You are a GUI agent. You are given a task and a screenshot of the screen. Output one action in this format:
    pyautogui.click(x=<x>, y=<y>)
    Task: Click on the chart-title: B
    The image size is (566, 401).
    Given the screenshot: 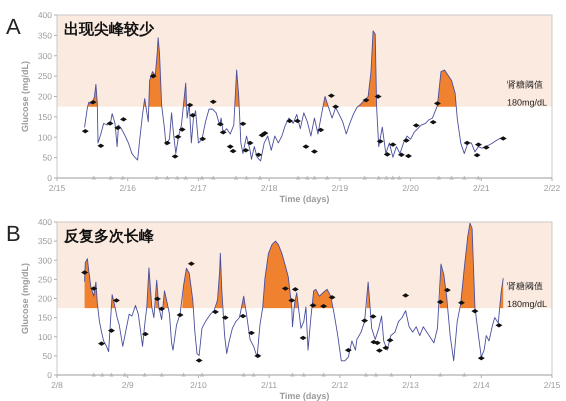 What is the action you would take?
    pyautogui.click(x=13, y=233)
    